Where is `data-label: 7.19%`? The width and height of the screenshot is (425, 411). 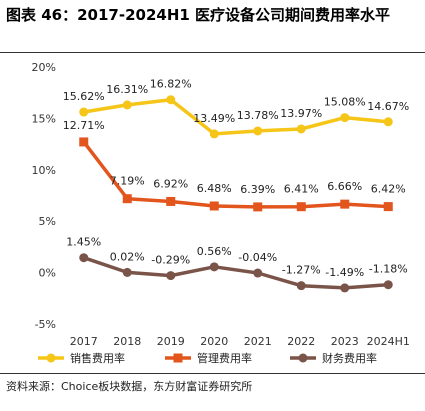 data-label: 7.19% is located at coordinates (127, 181).